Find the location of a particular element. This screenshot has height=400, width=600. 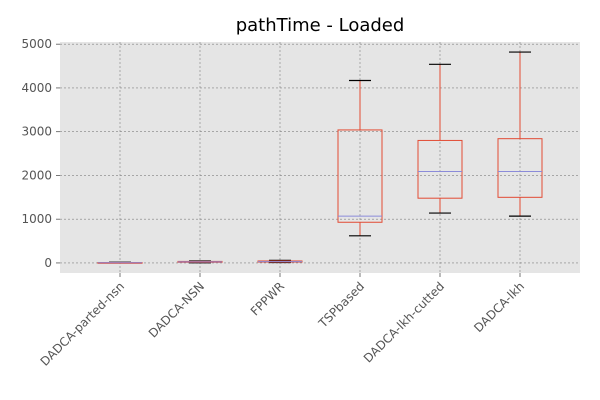

y-axis-ticks: 0 1000 2000 3000 4000 5000 is located at coordinates (40, 153).